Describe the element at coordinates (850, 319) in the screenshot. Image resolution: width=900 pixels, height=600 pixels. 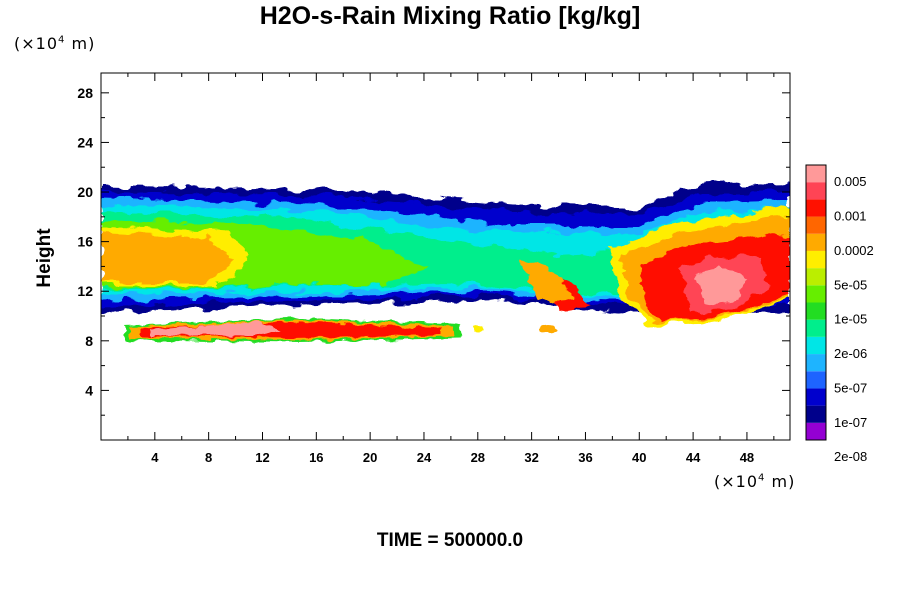
I see `colorbar-label: 1e-05` at that location.